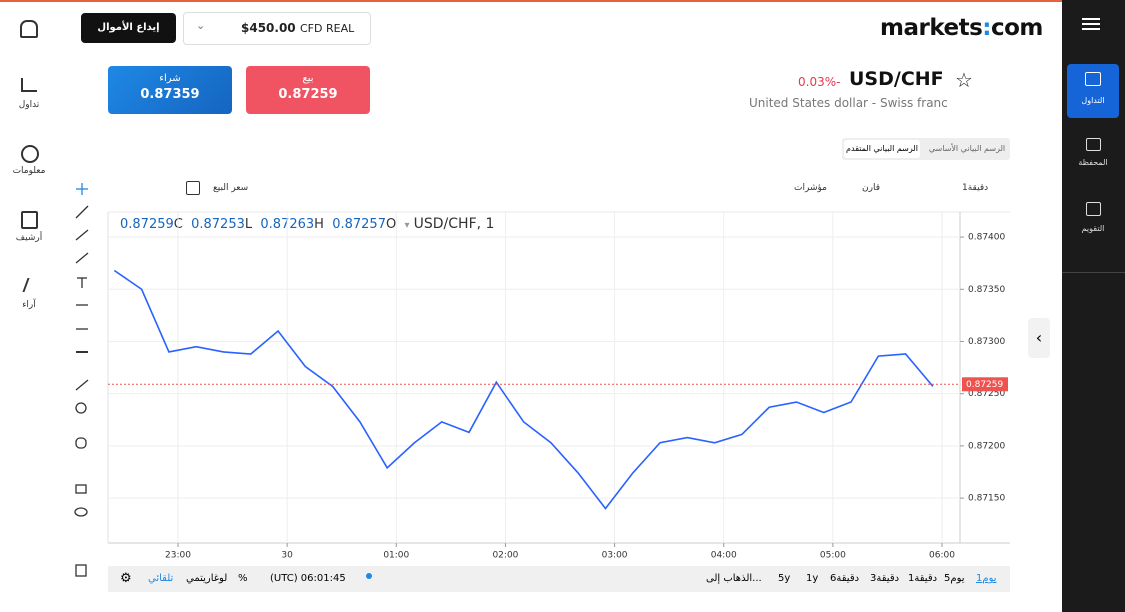 The height and width of the screenshot is (612, 1125). Describe the element at coordinates (964, 80) in the screenshot. I see `star-icon: ☆` at that location.